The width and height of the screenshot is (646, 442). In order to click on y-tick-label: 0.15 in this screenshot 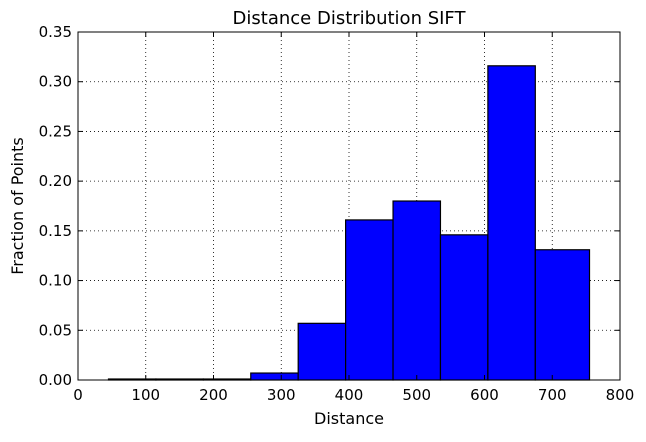, I will do `click(55, 231)`.